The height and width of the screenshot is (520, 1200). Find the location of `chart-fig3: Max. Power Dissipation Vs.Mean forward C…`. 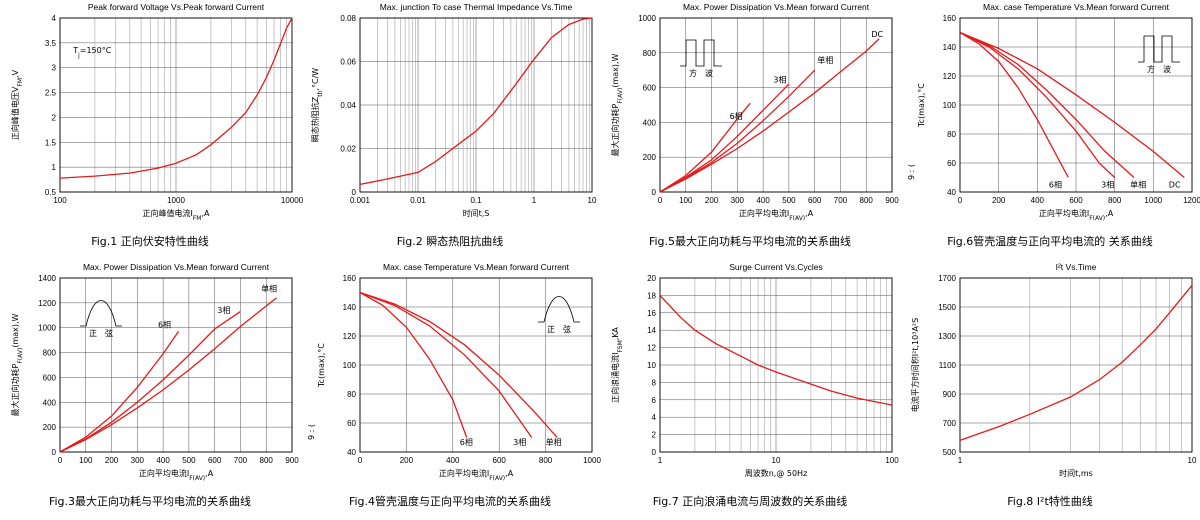

chart-fig3: Max. Power Dissipation Vs.Mean forward C… is located at coordinates (154, 372).